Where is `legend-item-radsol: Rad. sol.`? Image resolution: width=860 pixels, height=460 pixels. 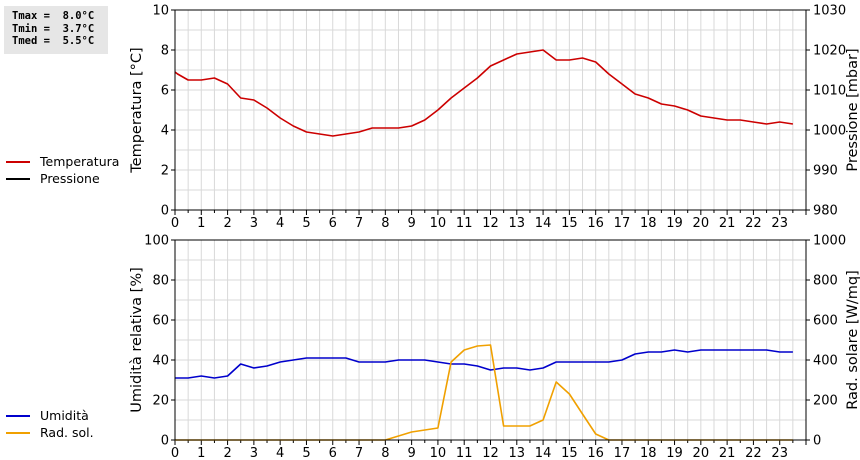
legend-item-radsol: Rad. sol. is located at coordinates (50, 432).